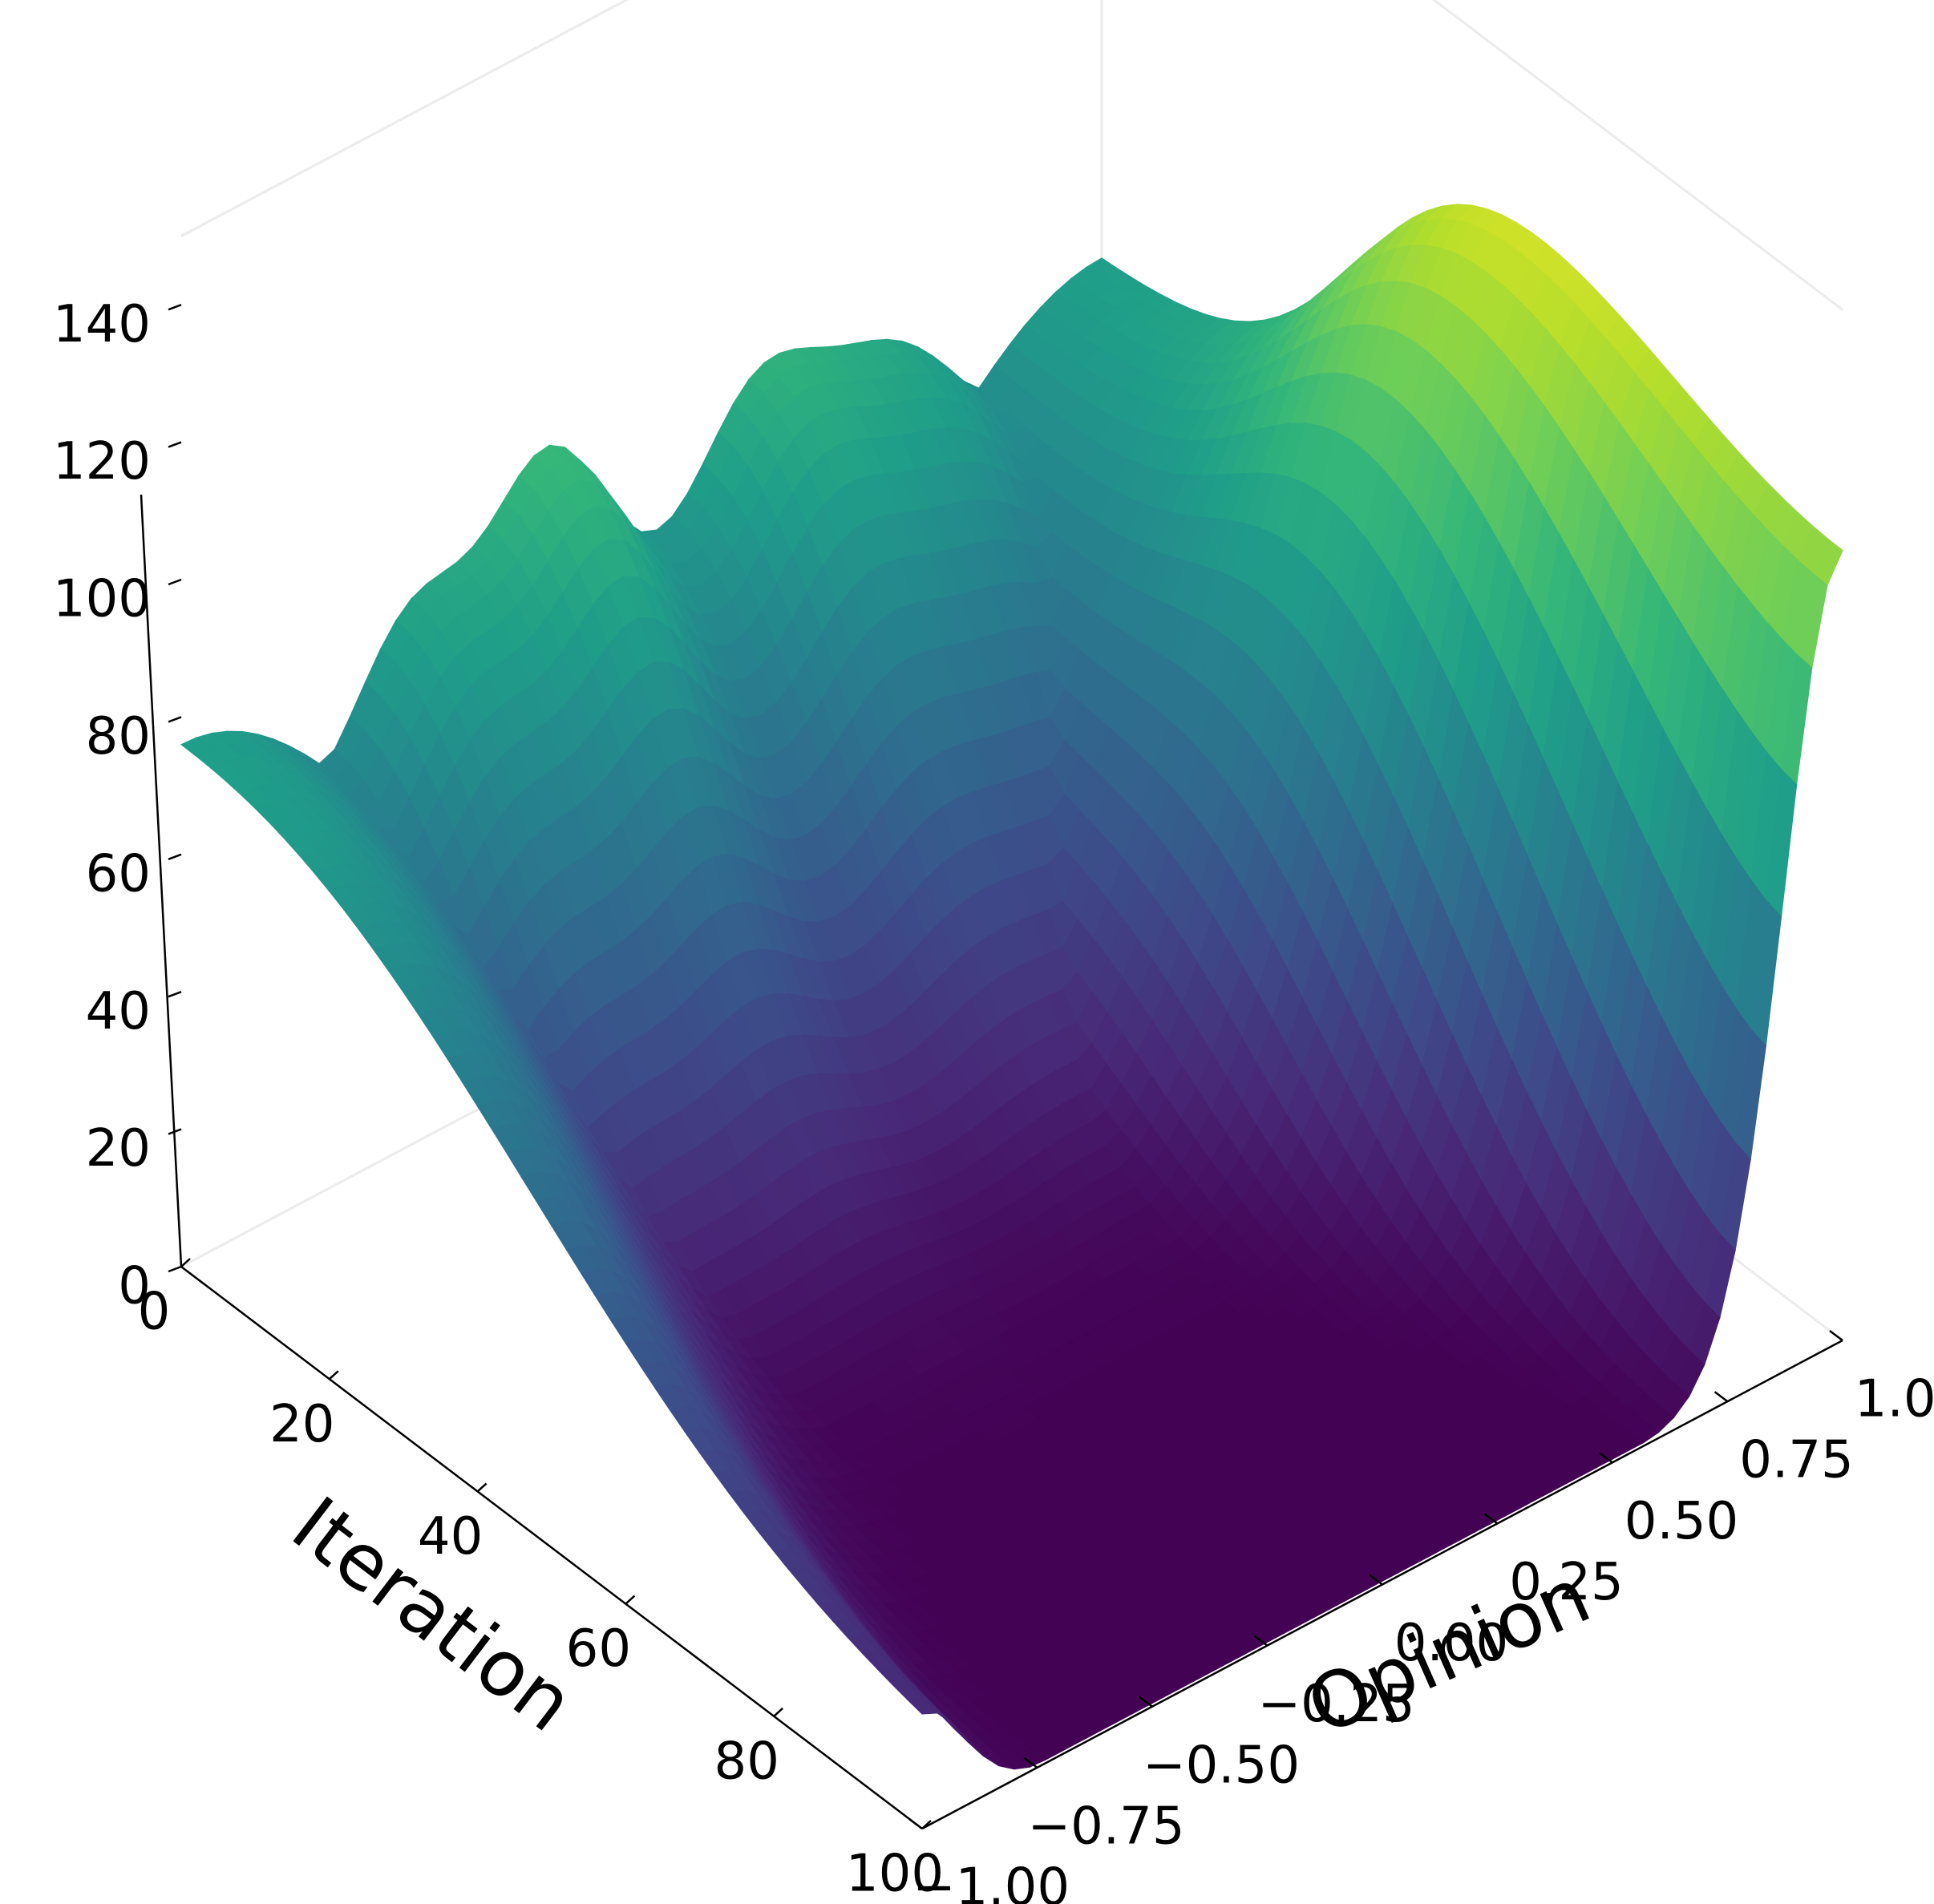 The height and width of the screenshot is (1904, 1934). I want to click on y-tick-label: −0.50, so click(1221, 1765).